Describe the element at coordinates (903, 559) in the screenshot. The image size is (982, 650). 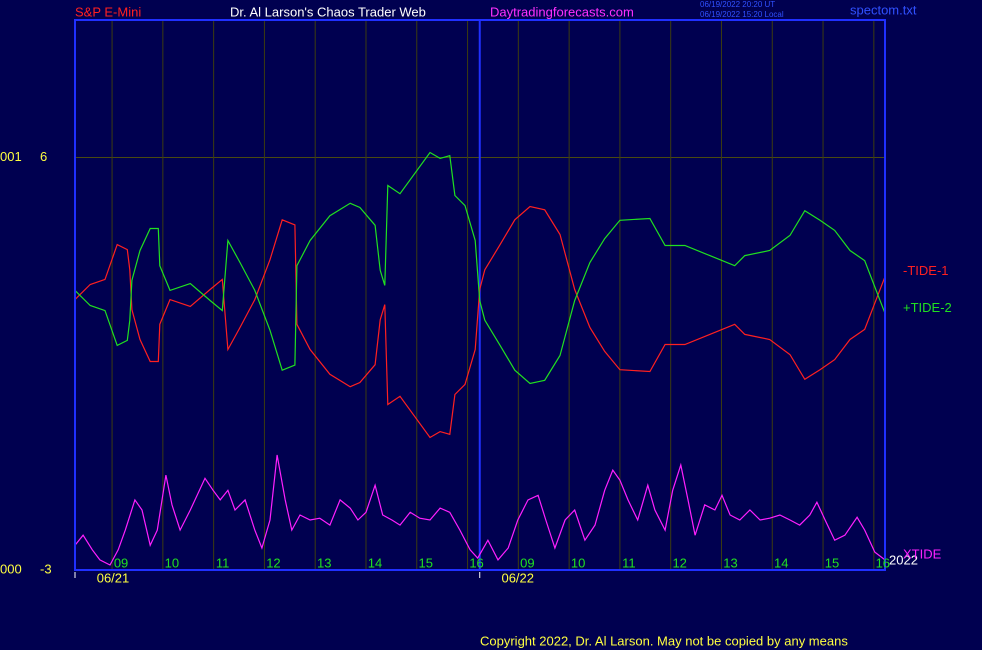
I see `year-label: 2022` at that location.